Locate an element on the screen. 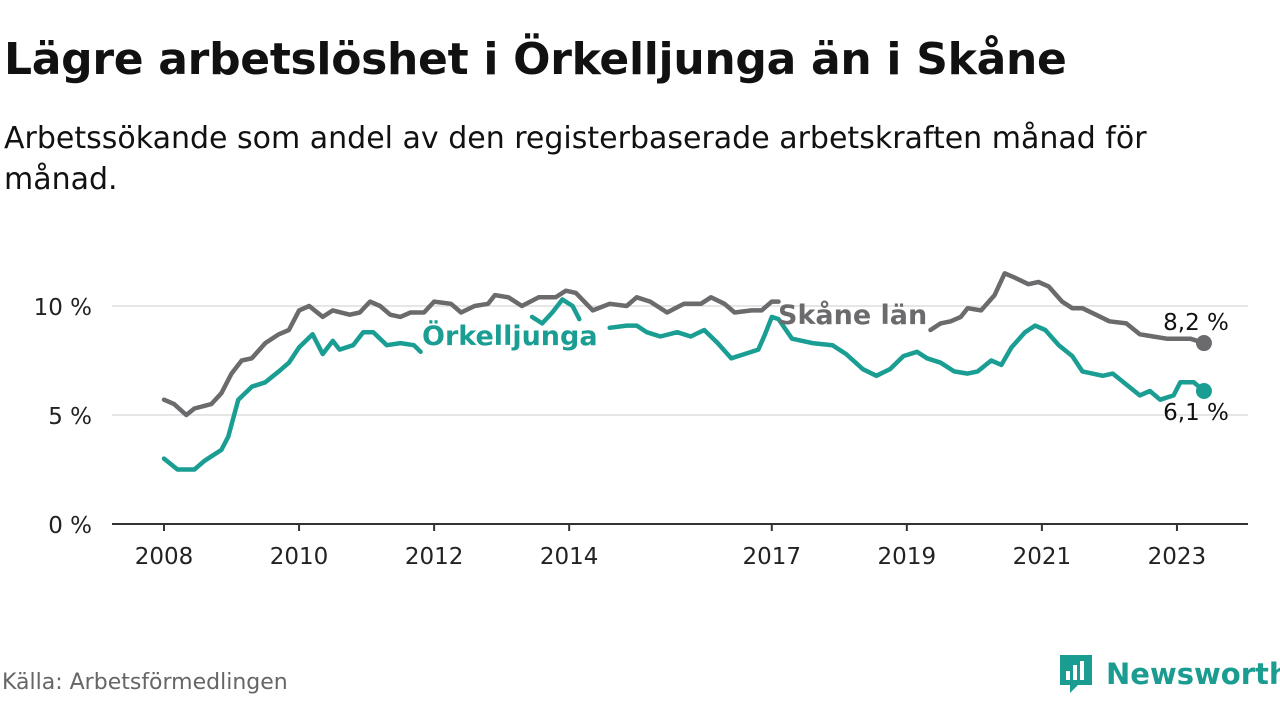 Image resolution: width=1280 pixels, height=720 pixels. y-tick-label: 0 % is located at coordinates (70, 526).